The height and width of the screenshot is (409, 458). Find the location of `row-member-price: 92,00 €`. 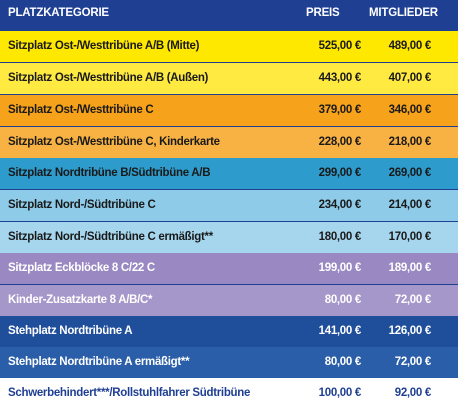

row-member-price: 92,00 € is located at coordinates (413, 393).